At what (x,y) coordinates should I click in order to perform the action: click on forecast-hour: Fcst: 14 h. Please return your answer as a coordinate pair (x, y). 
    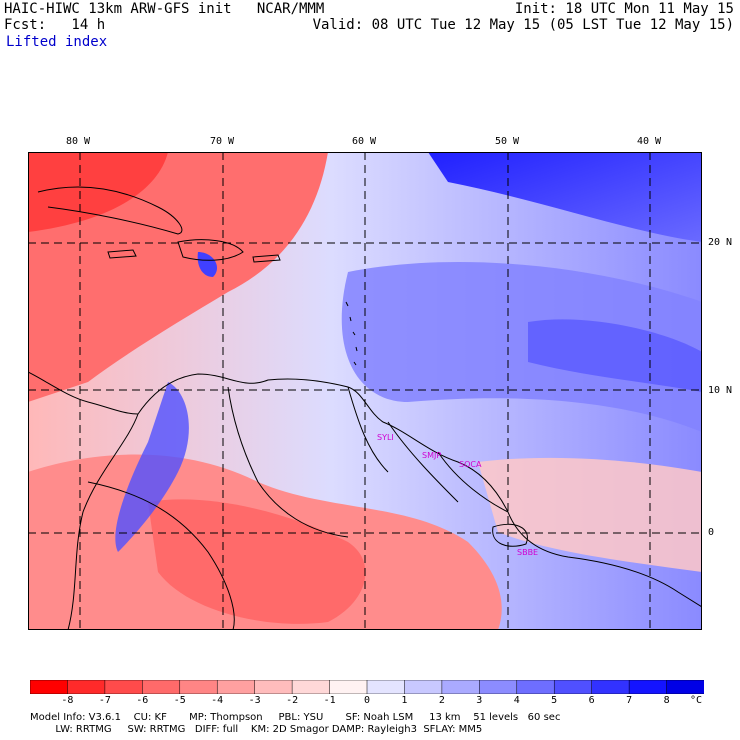
    Looking at the image, I should click on (55, 25).